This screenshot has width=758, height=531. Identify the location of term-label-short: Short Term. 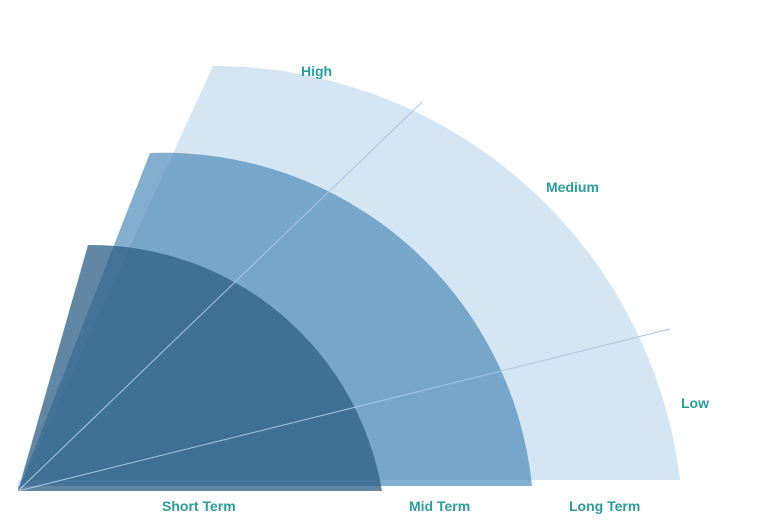
(199, 506).